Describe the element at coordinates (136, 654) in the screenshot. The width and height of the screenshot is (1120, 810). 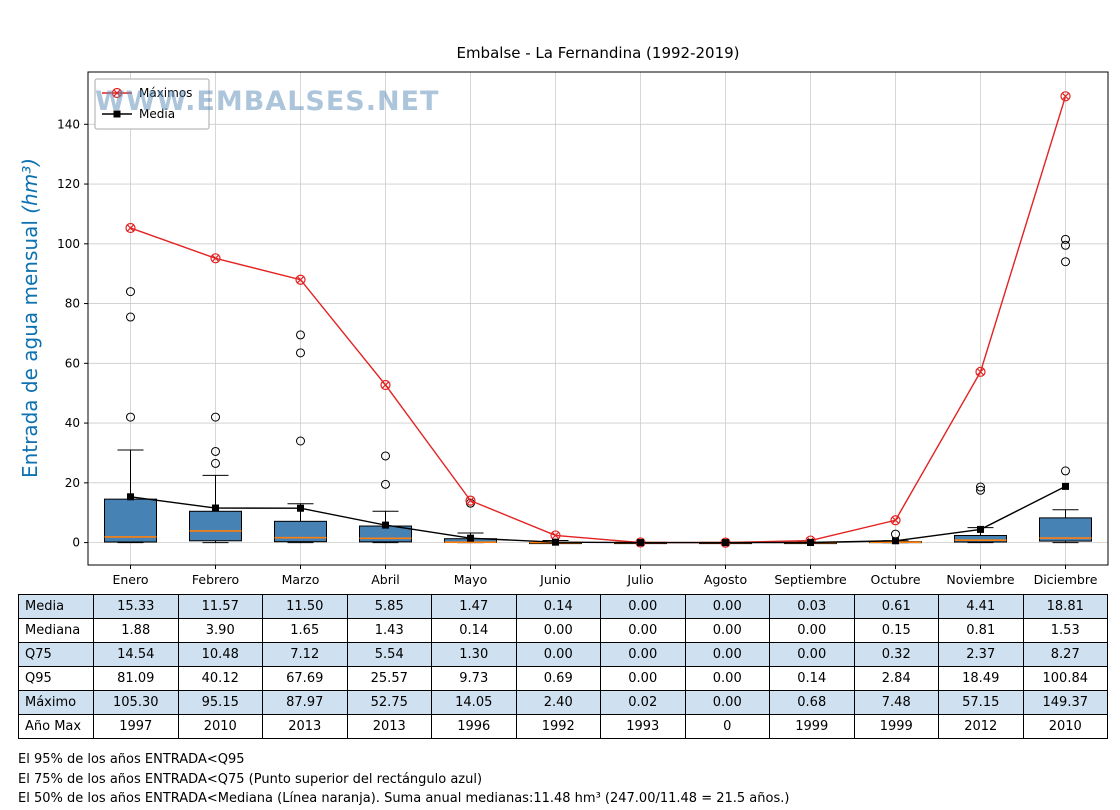
I see `table-cell: 14.54` at that location.